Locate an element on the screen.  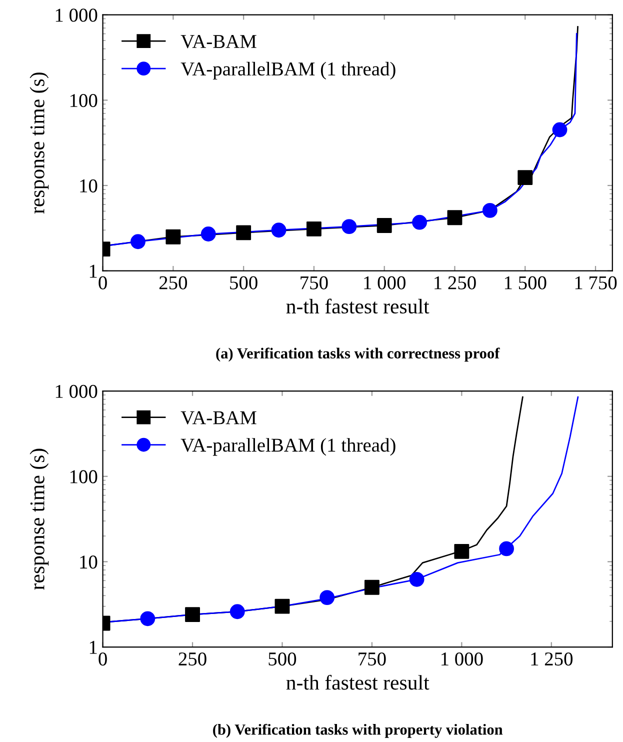
text: (b) Verification tasks with property violation is located at coordinates (358, 731).